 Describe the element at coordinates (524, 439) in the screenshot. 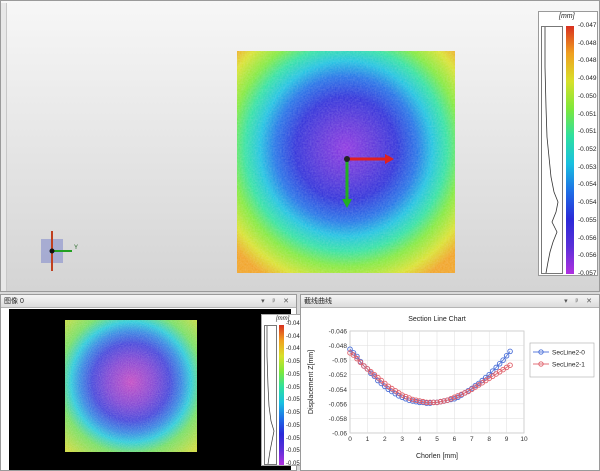

I see `x-tick-label: 10` at that location.